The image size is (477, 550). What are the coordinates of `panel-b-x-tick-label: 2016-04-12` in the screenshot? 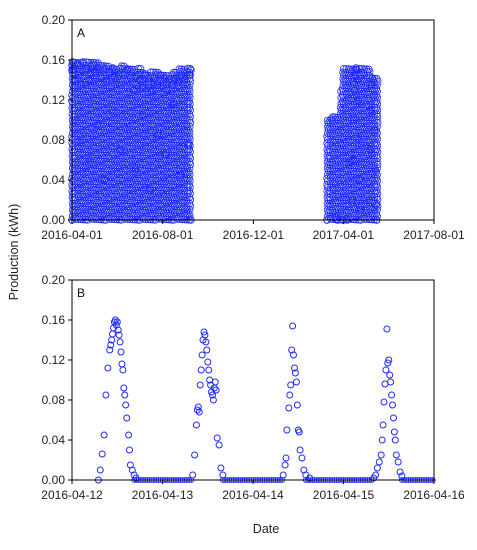 It's located at (72, 495).